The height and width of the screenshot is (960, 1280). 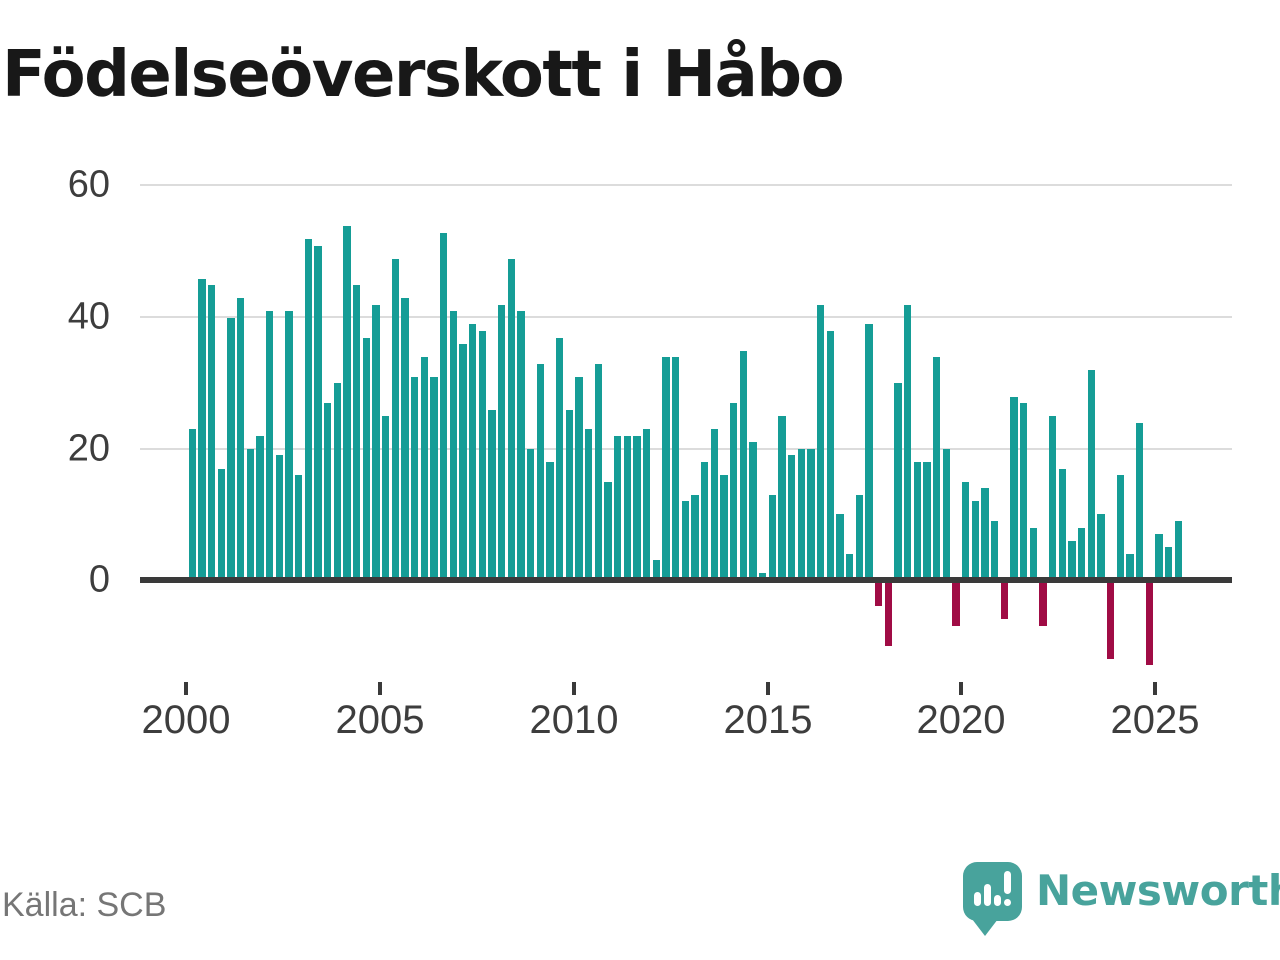 I want to click on x-axis-line, so click(x=686, y=580).